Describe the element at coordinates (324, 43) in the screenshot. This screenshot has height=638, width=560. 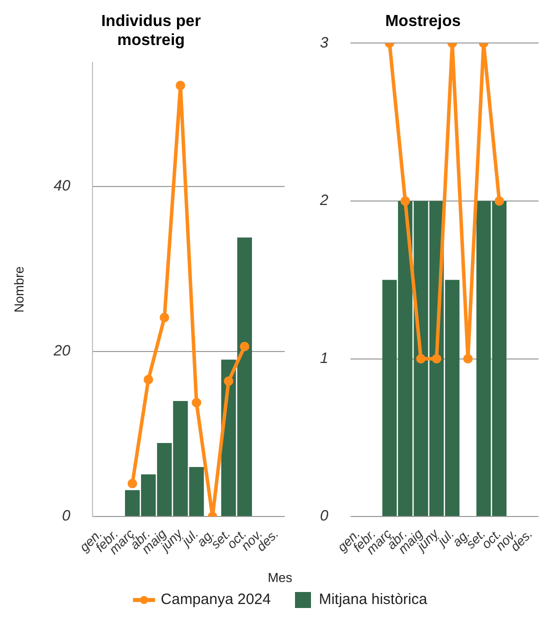
I see `y-tick-label: 3` at that location.